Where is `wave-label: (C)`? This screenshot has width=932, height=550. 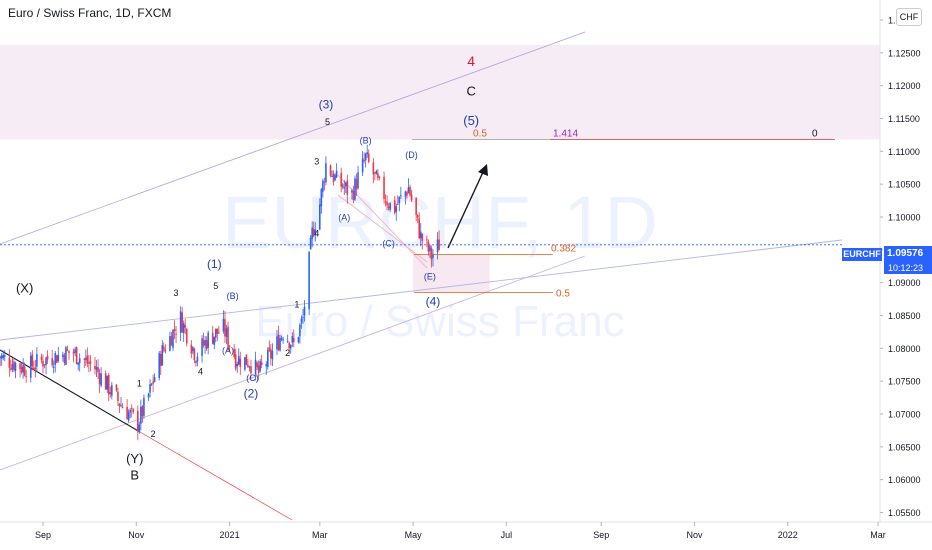
wave-label: (C) is located at coordinates (252, 378).